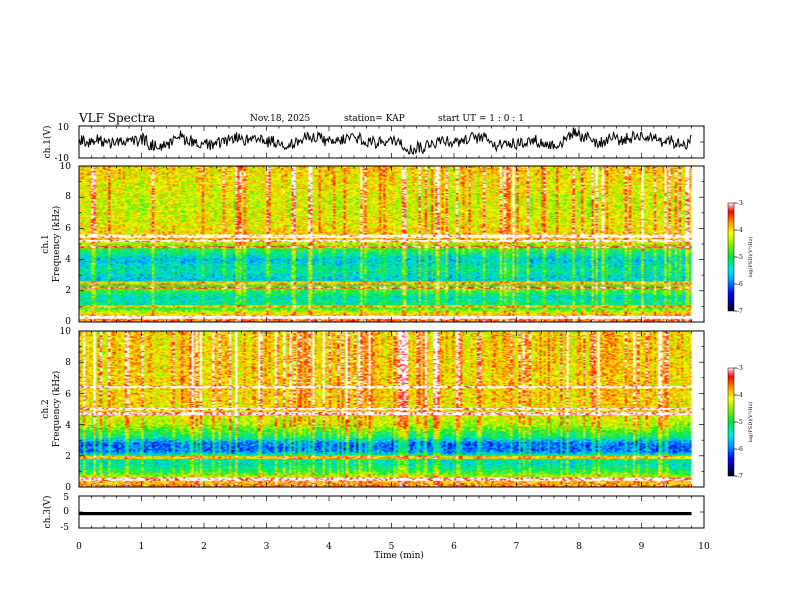 This screenshot has height=612, width=792. What do you see at coordinates (517, 547) in the screenshot?
I see `xtick-7: 7` at bounding box center [517, 547].